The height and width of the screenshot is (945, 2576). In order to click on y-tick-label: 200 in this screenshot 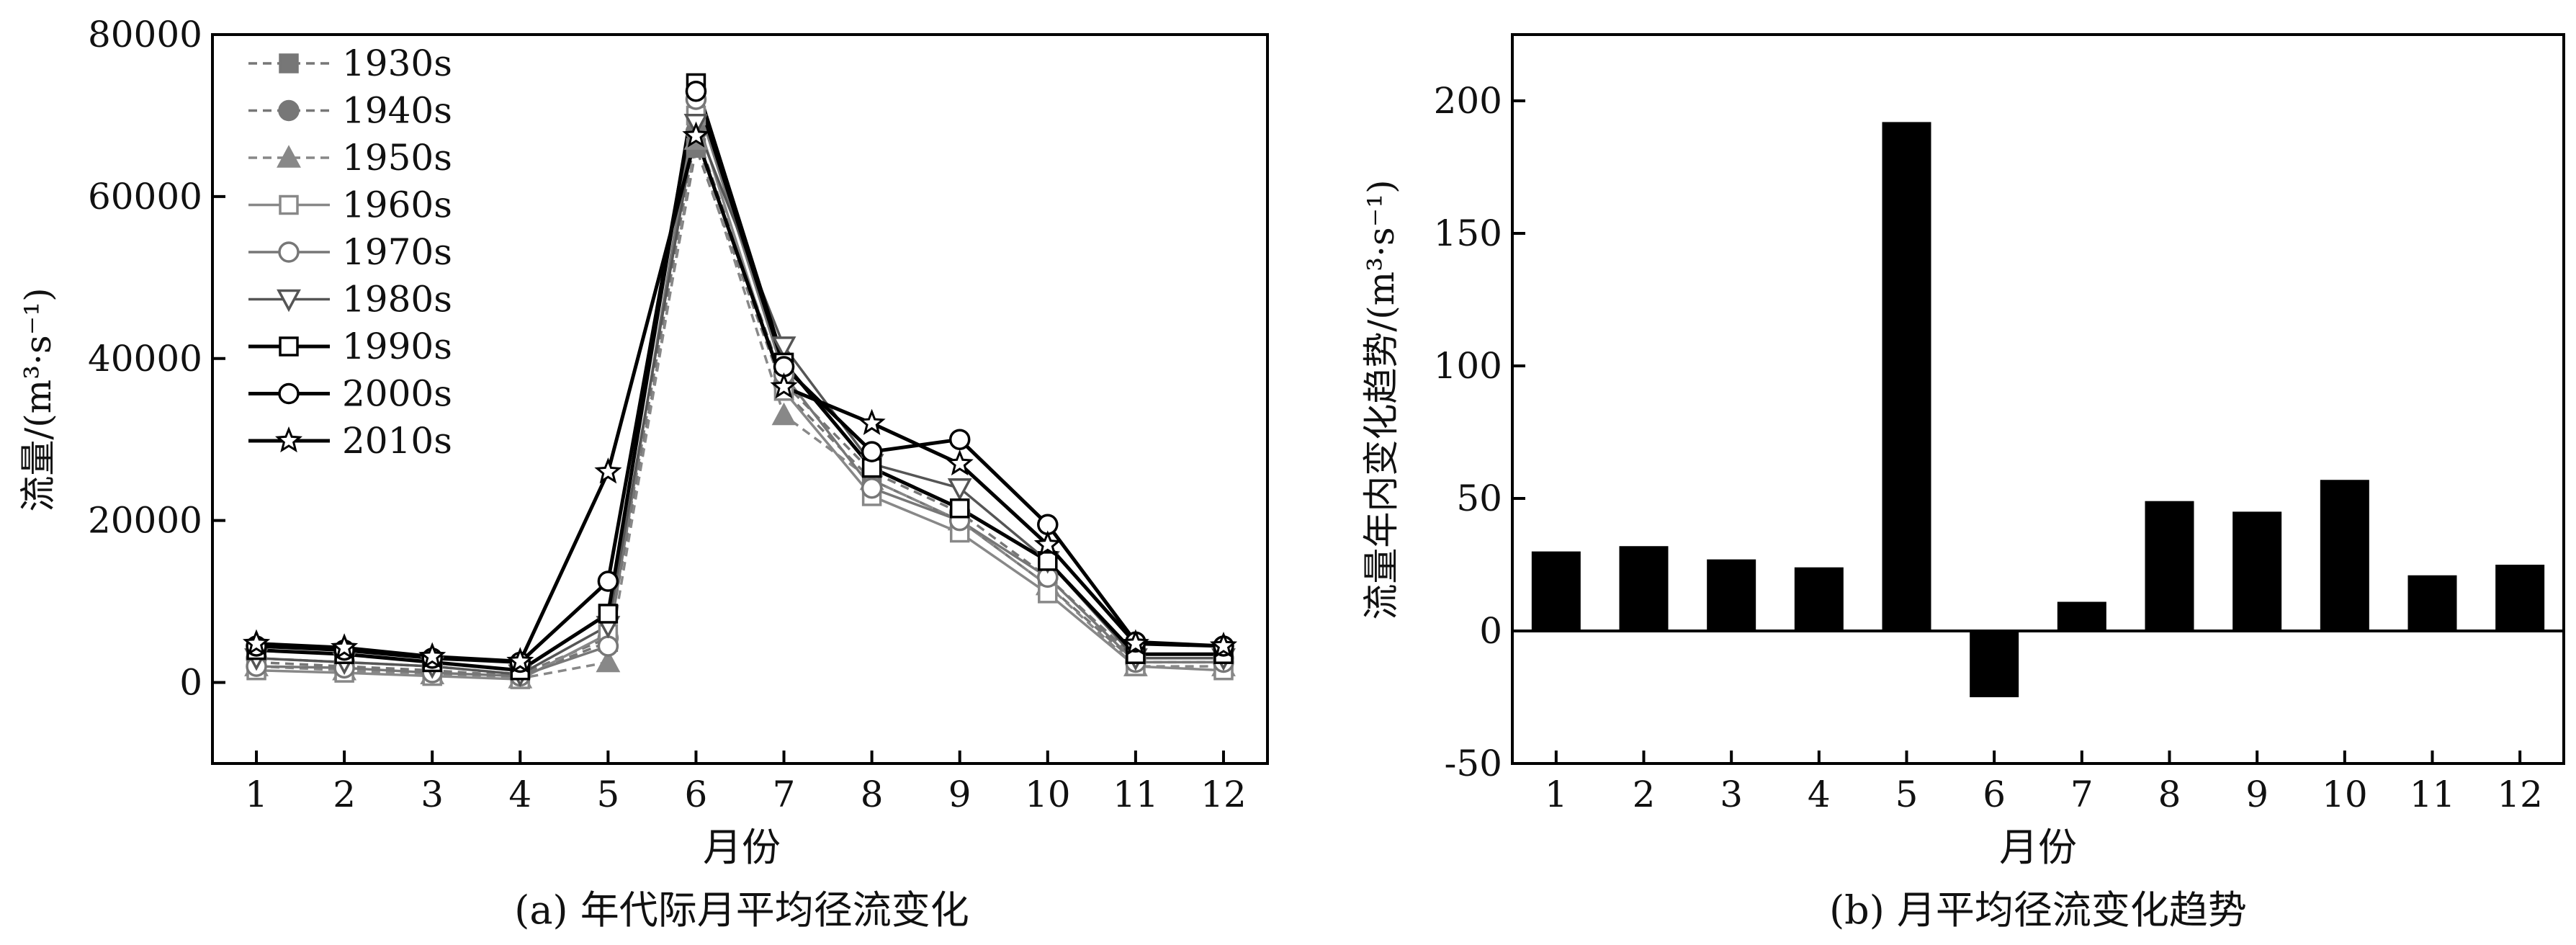, I will do `click(1468, 101)`.